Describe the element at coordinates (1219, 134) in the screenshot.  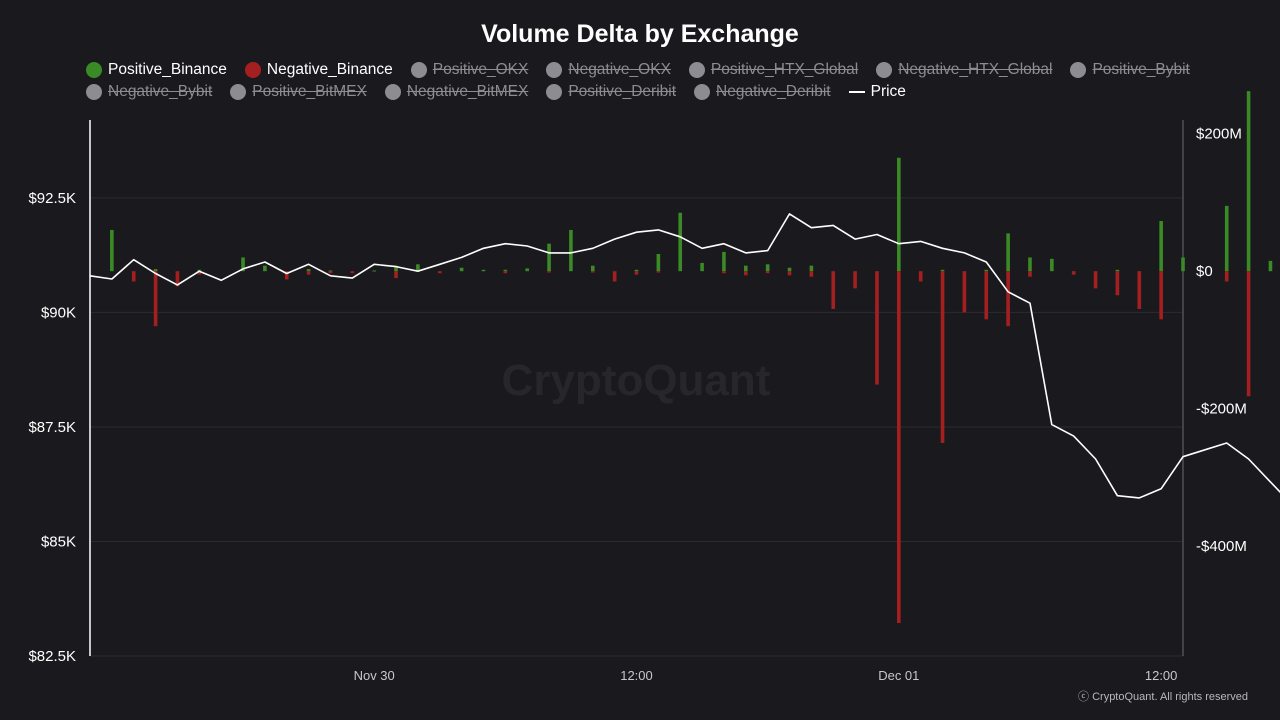
I see `y-right-tick-label: $200M` at that location.